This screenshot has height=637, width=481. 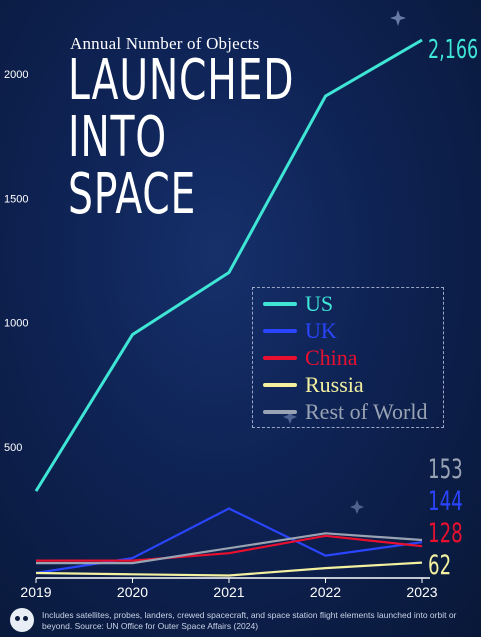 I want to click on legend-label: UK, so click(x=321, y=330).